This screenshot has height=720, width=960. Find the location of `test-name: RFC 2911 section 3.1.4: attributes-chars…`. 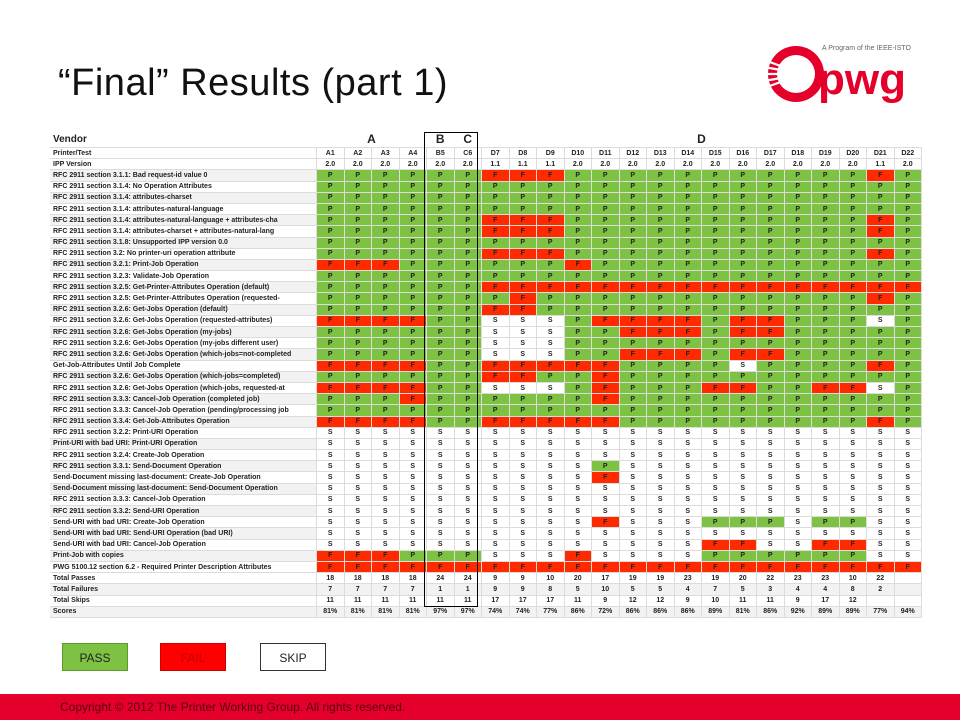

test-name: RFC 2911 section 3.1.4: attributes-chars… is located at coordinates (183, 197).